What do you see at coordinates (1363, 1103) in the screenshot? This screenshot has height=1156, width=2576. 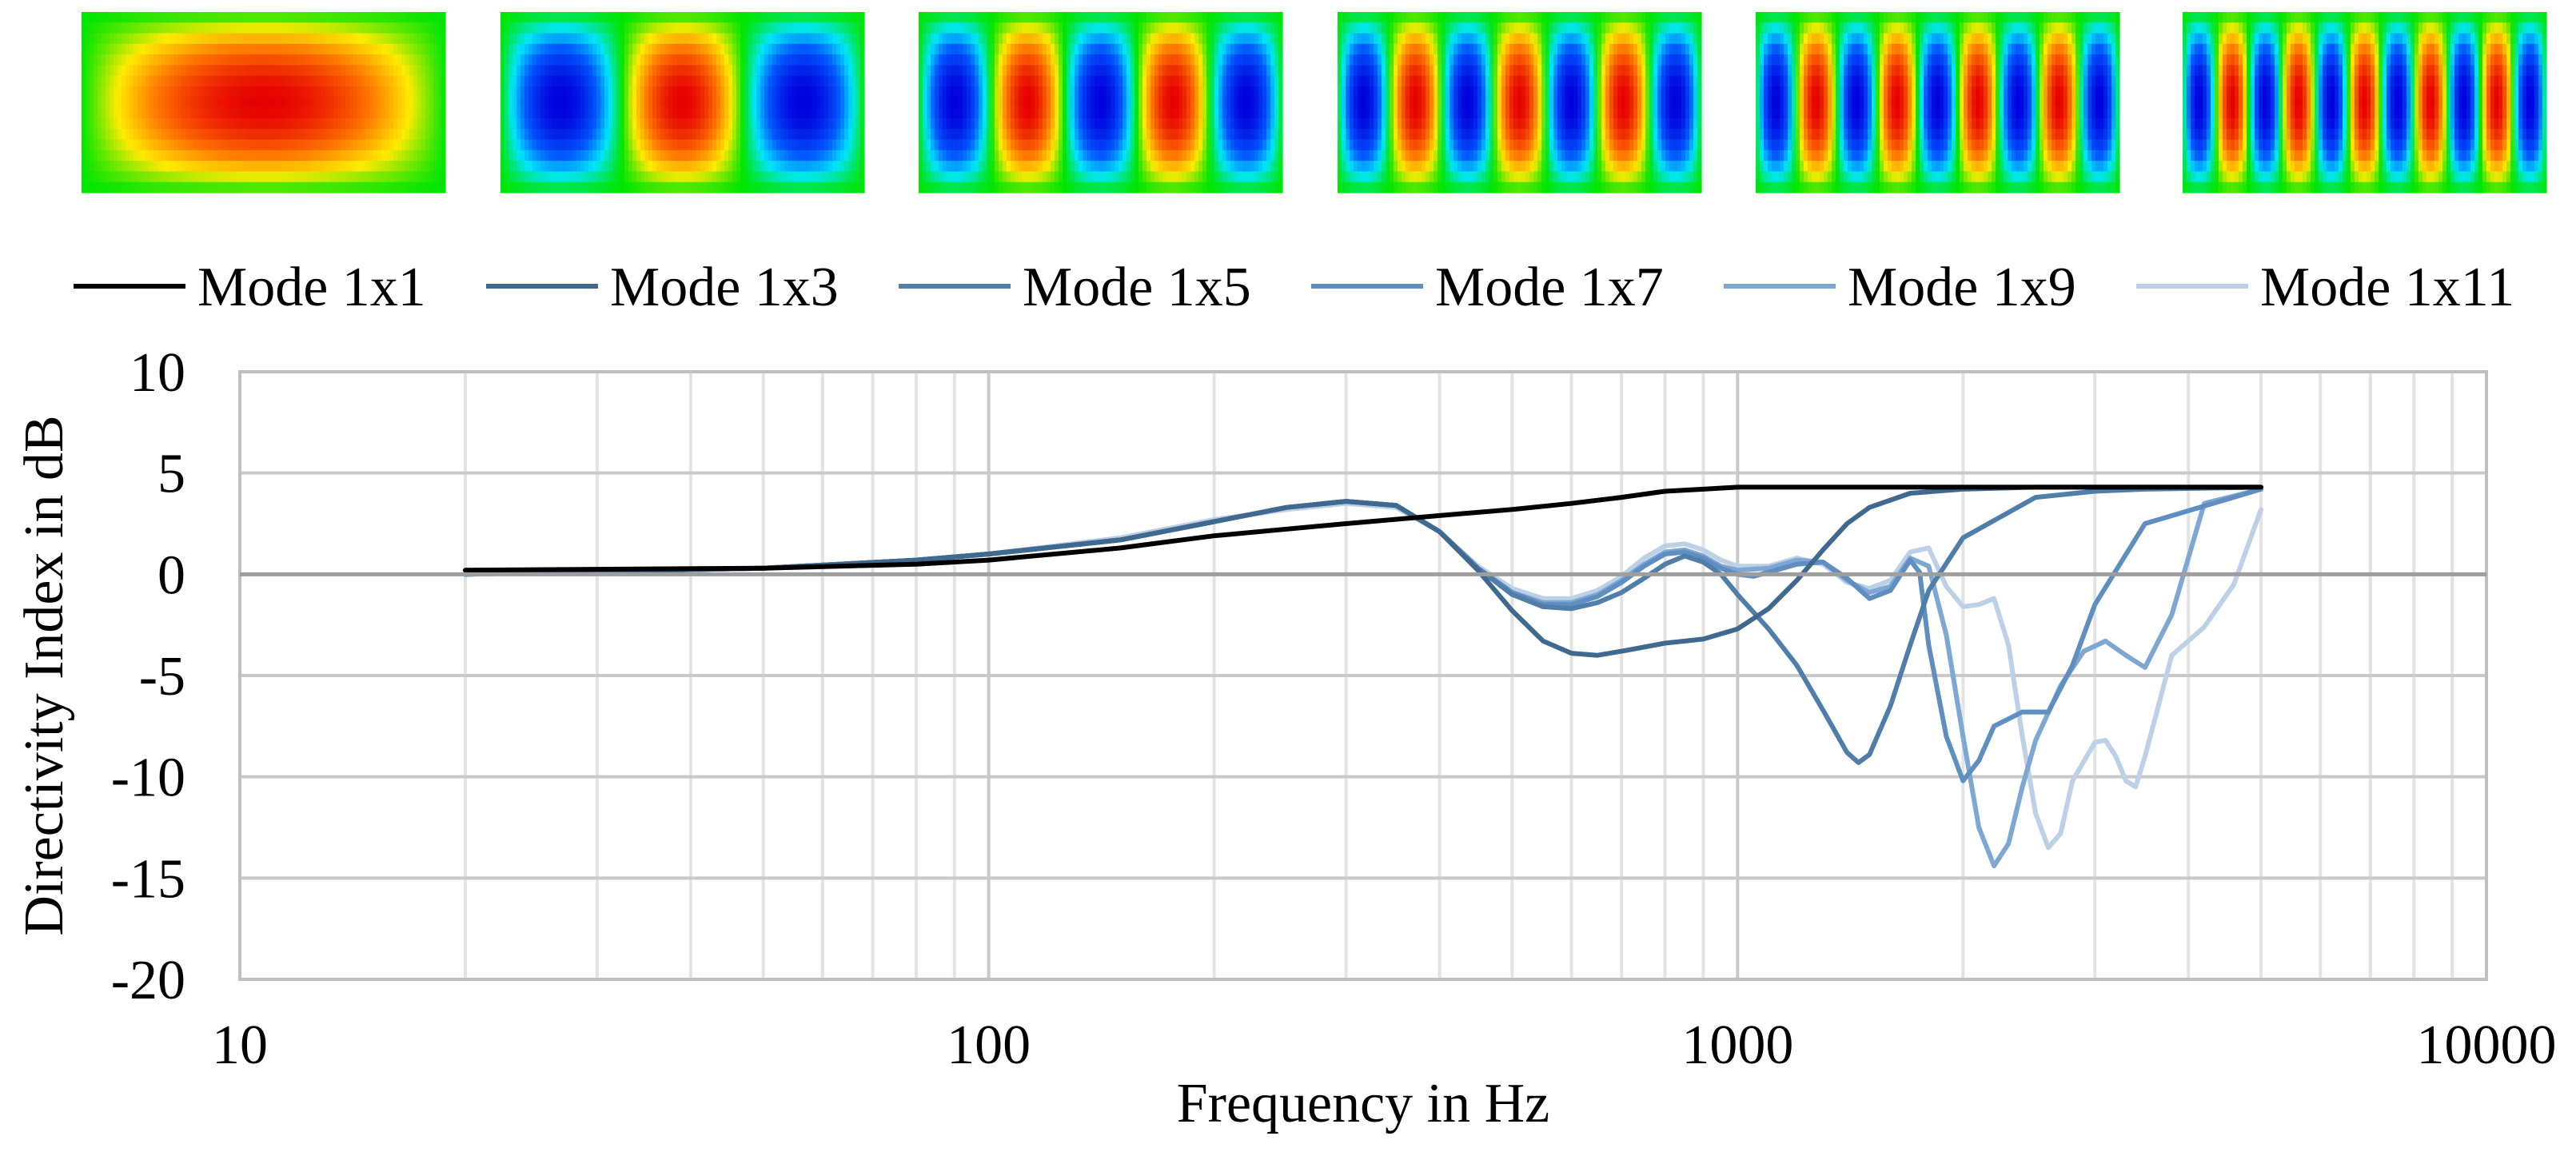 I see `x-axis-label: Frequency in Hz` at bounding box center [1363, 1103].